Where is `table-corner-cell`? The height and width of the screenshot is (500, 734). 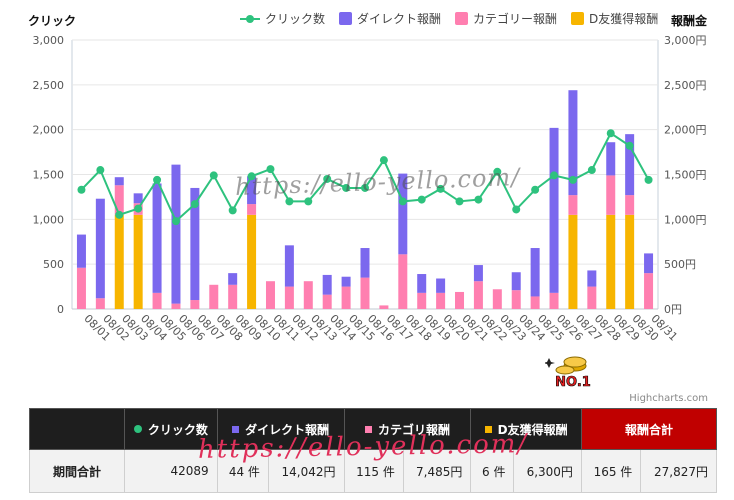
table-corner-cell is located at coordinates (77, 429).